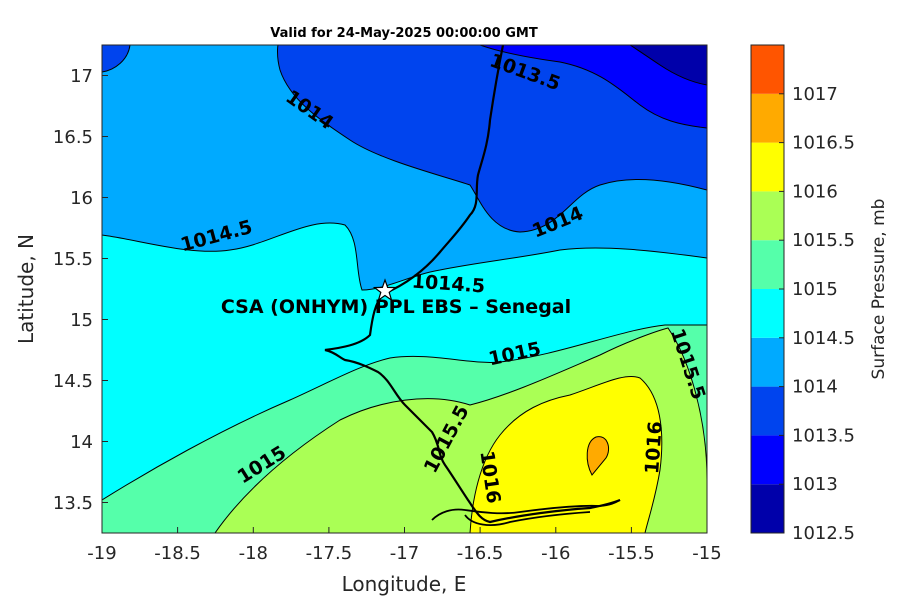  Describe the element at coordinates (404, 553) in the screenshot. I see `x-tick-label: -17` at that location.